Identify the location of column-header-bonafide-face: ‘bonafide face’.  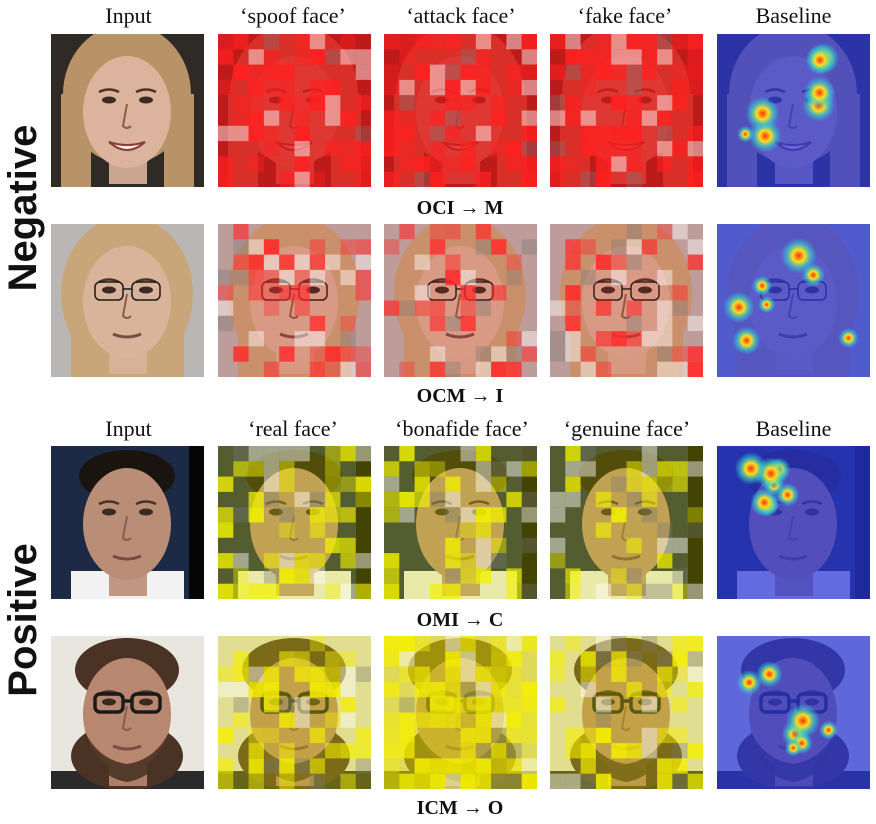
(462, 428).